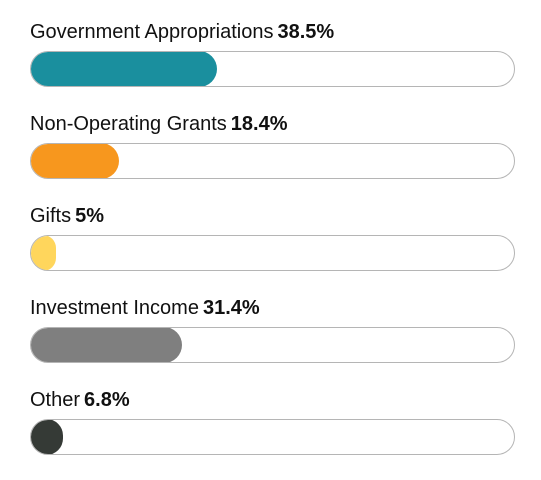 The height and width of the screenshot is (480, 541). I want to click on bar-label: Non-Operating Grants 18.4%, so click(272, 125).